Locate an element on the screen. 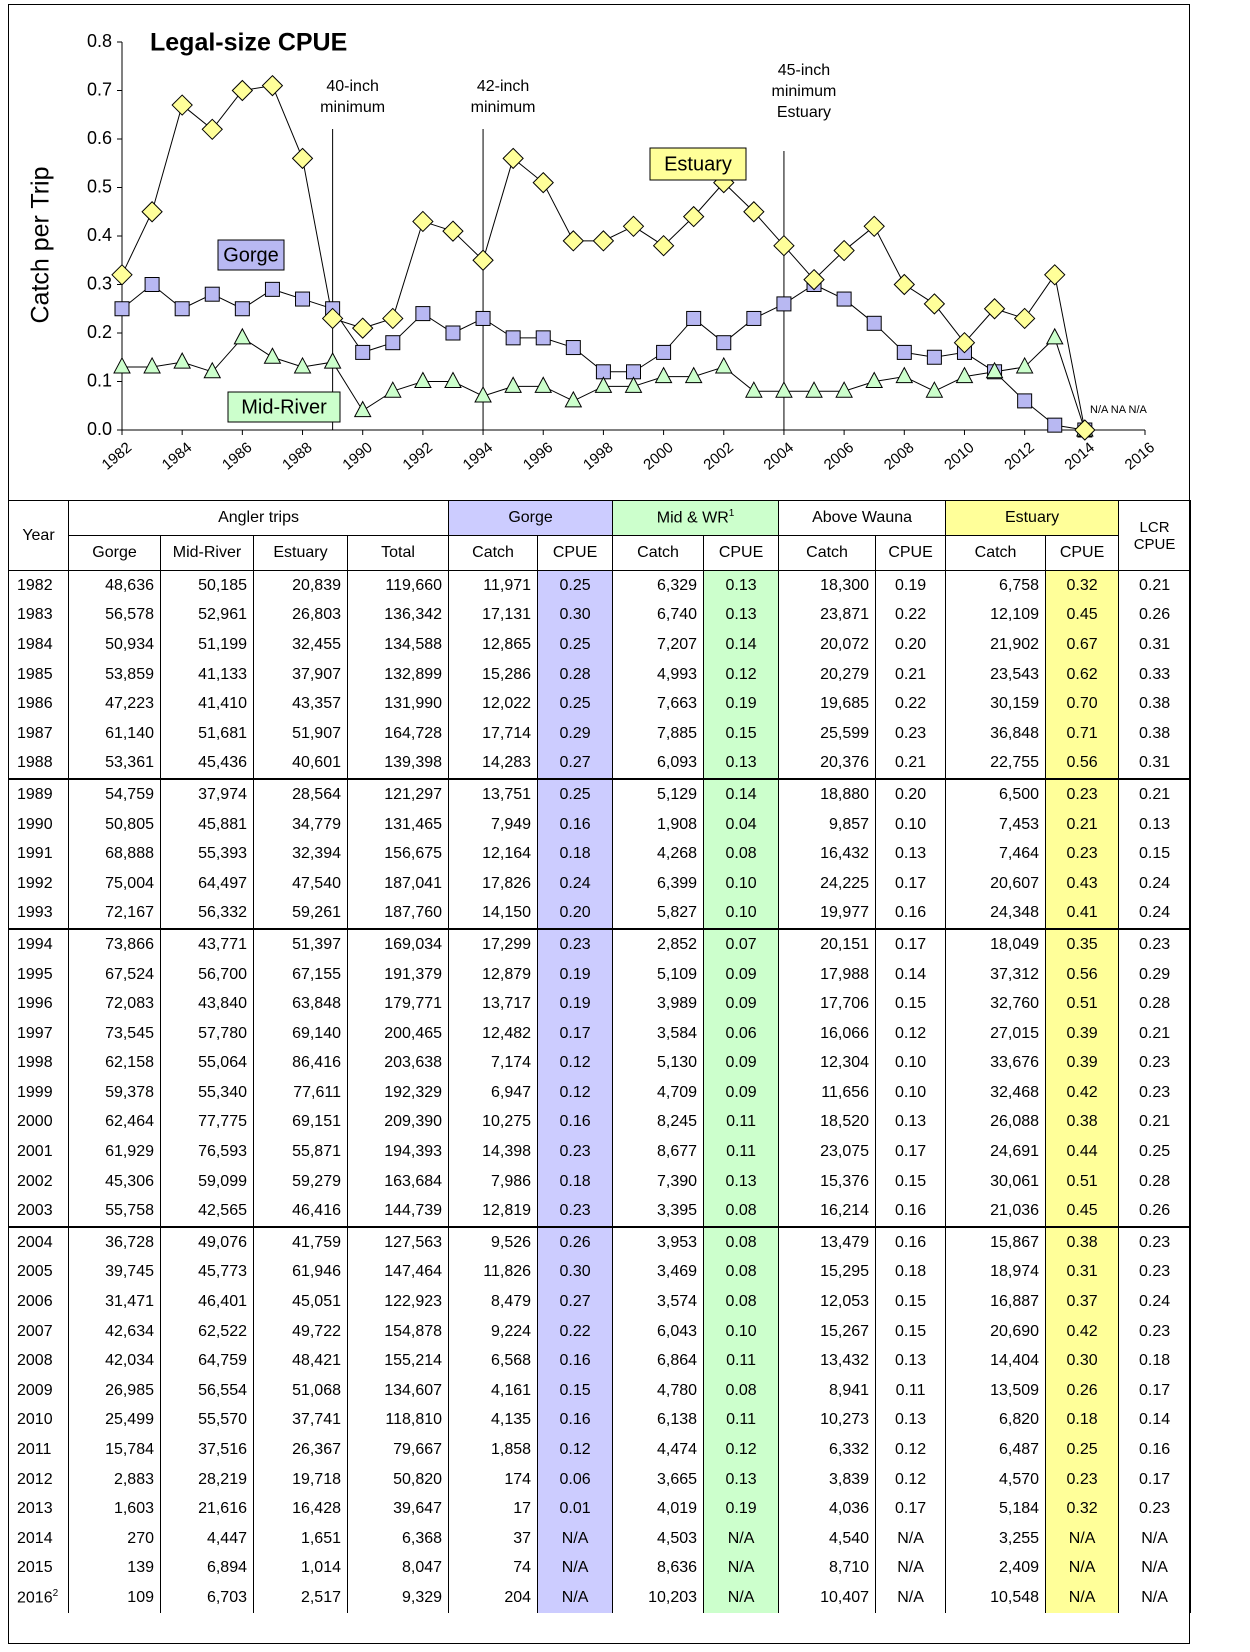  na-note: N/A NA N/A is located at coordinates (1119, 410).